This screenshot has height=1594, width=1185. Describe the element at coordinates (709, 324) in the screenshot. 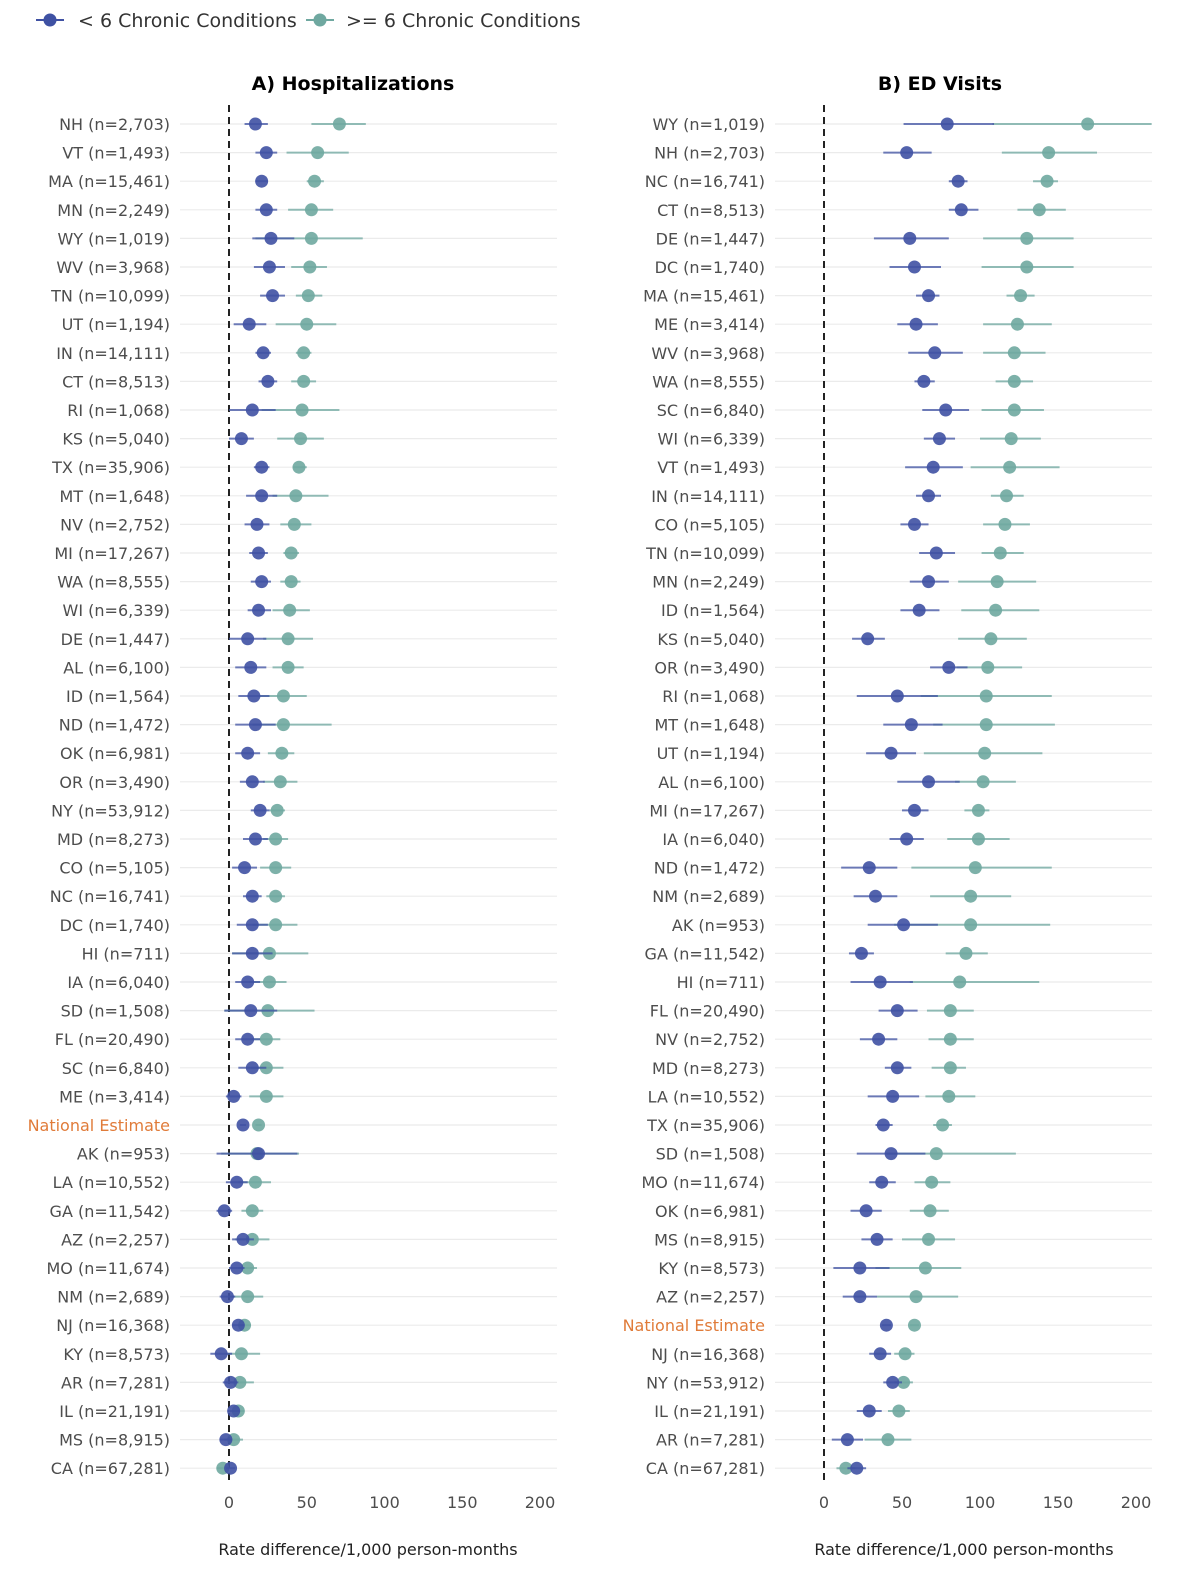

I see `row-label: ME (n=3,414)` at that location.